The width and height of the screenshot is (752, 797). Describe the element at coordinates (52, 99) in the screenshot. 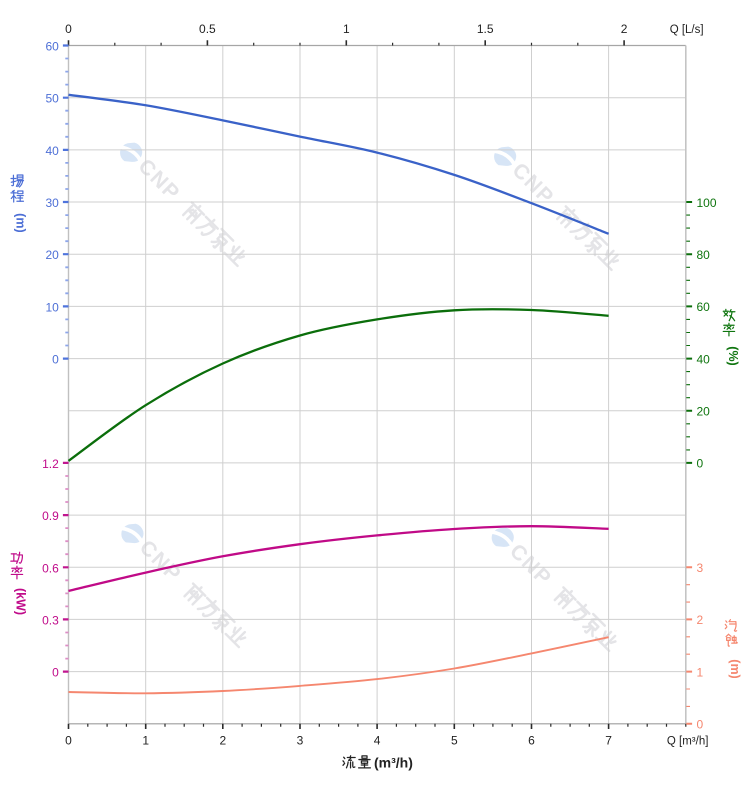

I see `svg-text: 50` at that location.